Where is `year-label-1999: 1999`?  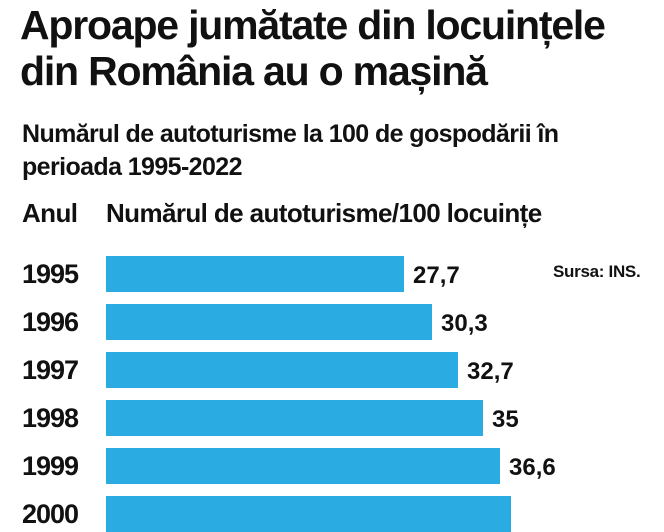 year-label-1999: 1999 is located at coordinates (50, 466).